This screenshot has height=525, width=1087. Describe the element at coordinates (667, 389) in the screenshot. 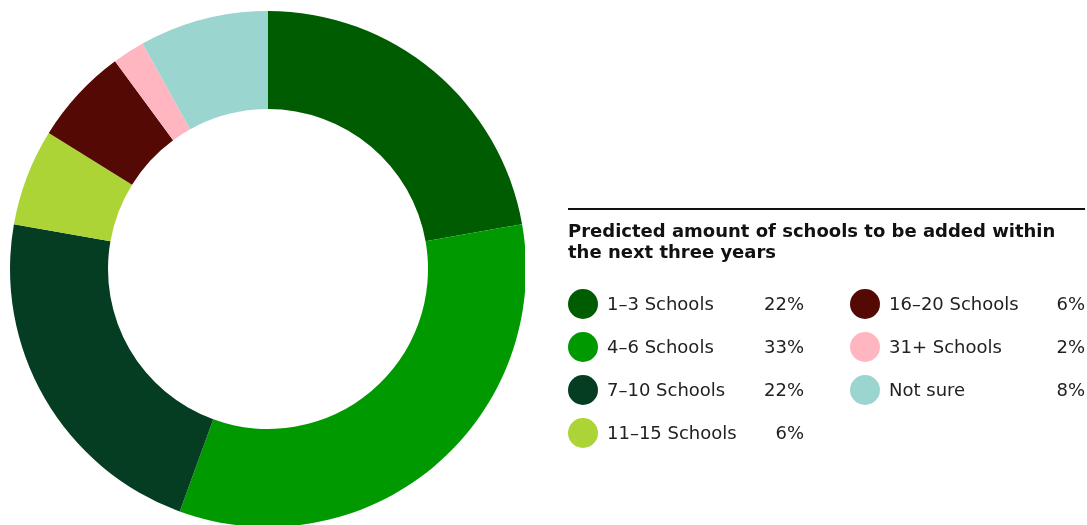

I see `legend-label: 7–10 Schools` at that location.